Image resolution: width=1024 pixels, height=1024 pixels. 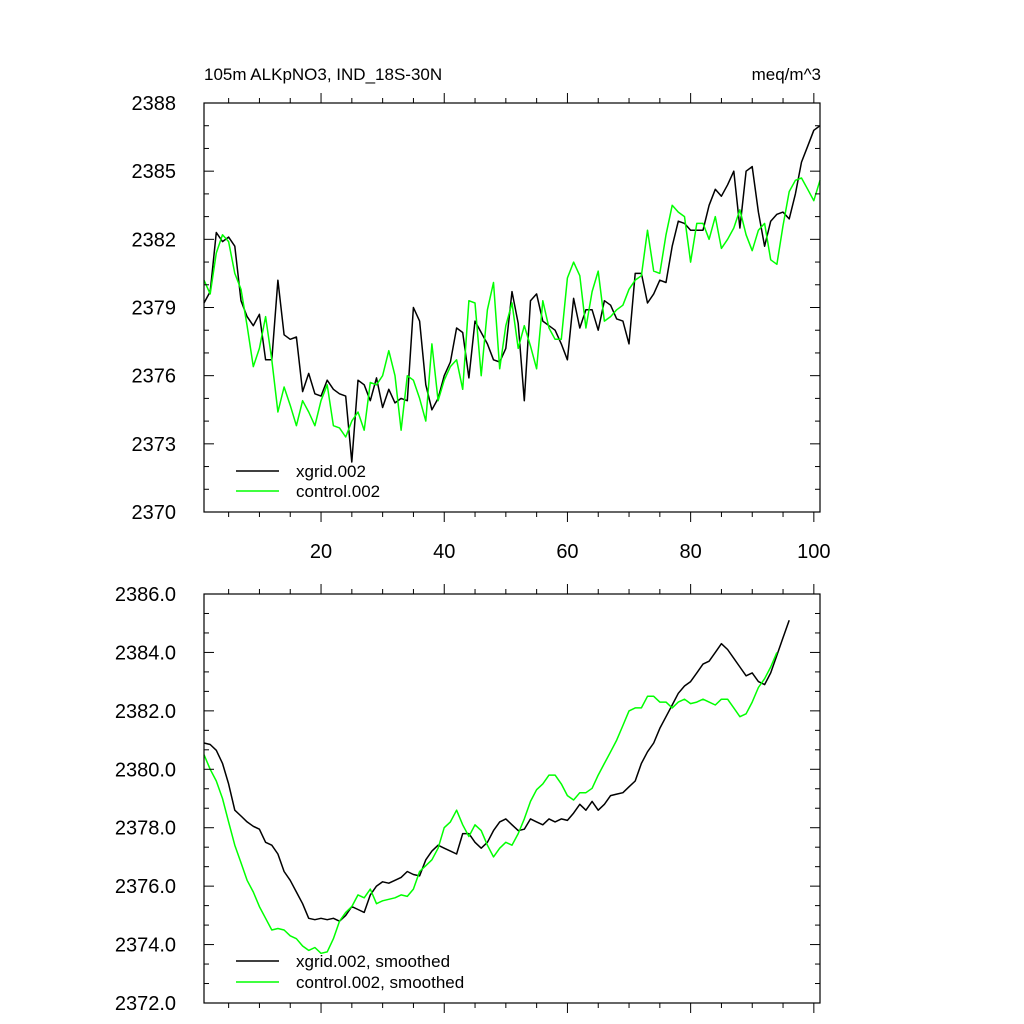 I want to click on y-tick-label: 2386.0, so click(x=145, y=595).